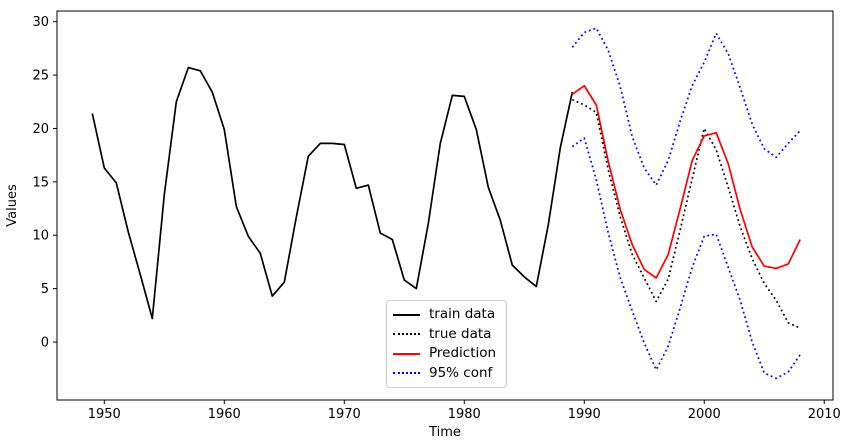  I want to click on series-prediction, so click(686, 181).